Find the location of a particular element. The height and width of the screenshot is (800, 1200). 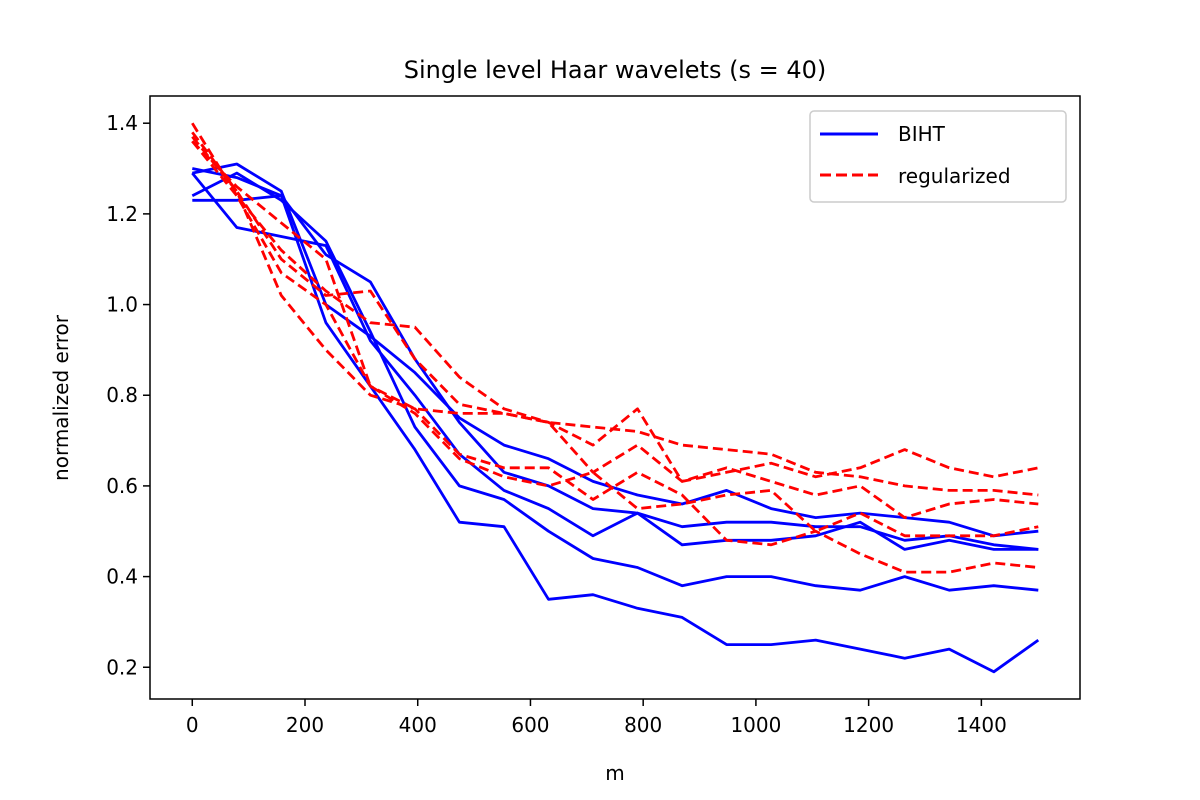

y-tick-label: 0.8 is located at coordinates (122, 395).